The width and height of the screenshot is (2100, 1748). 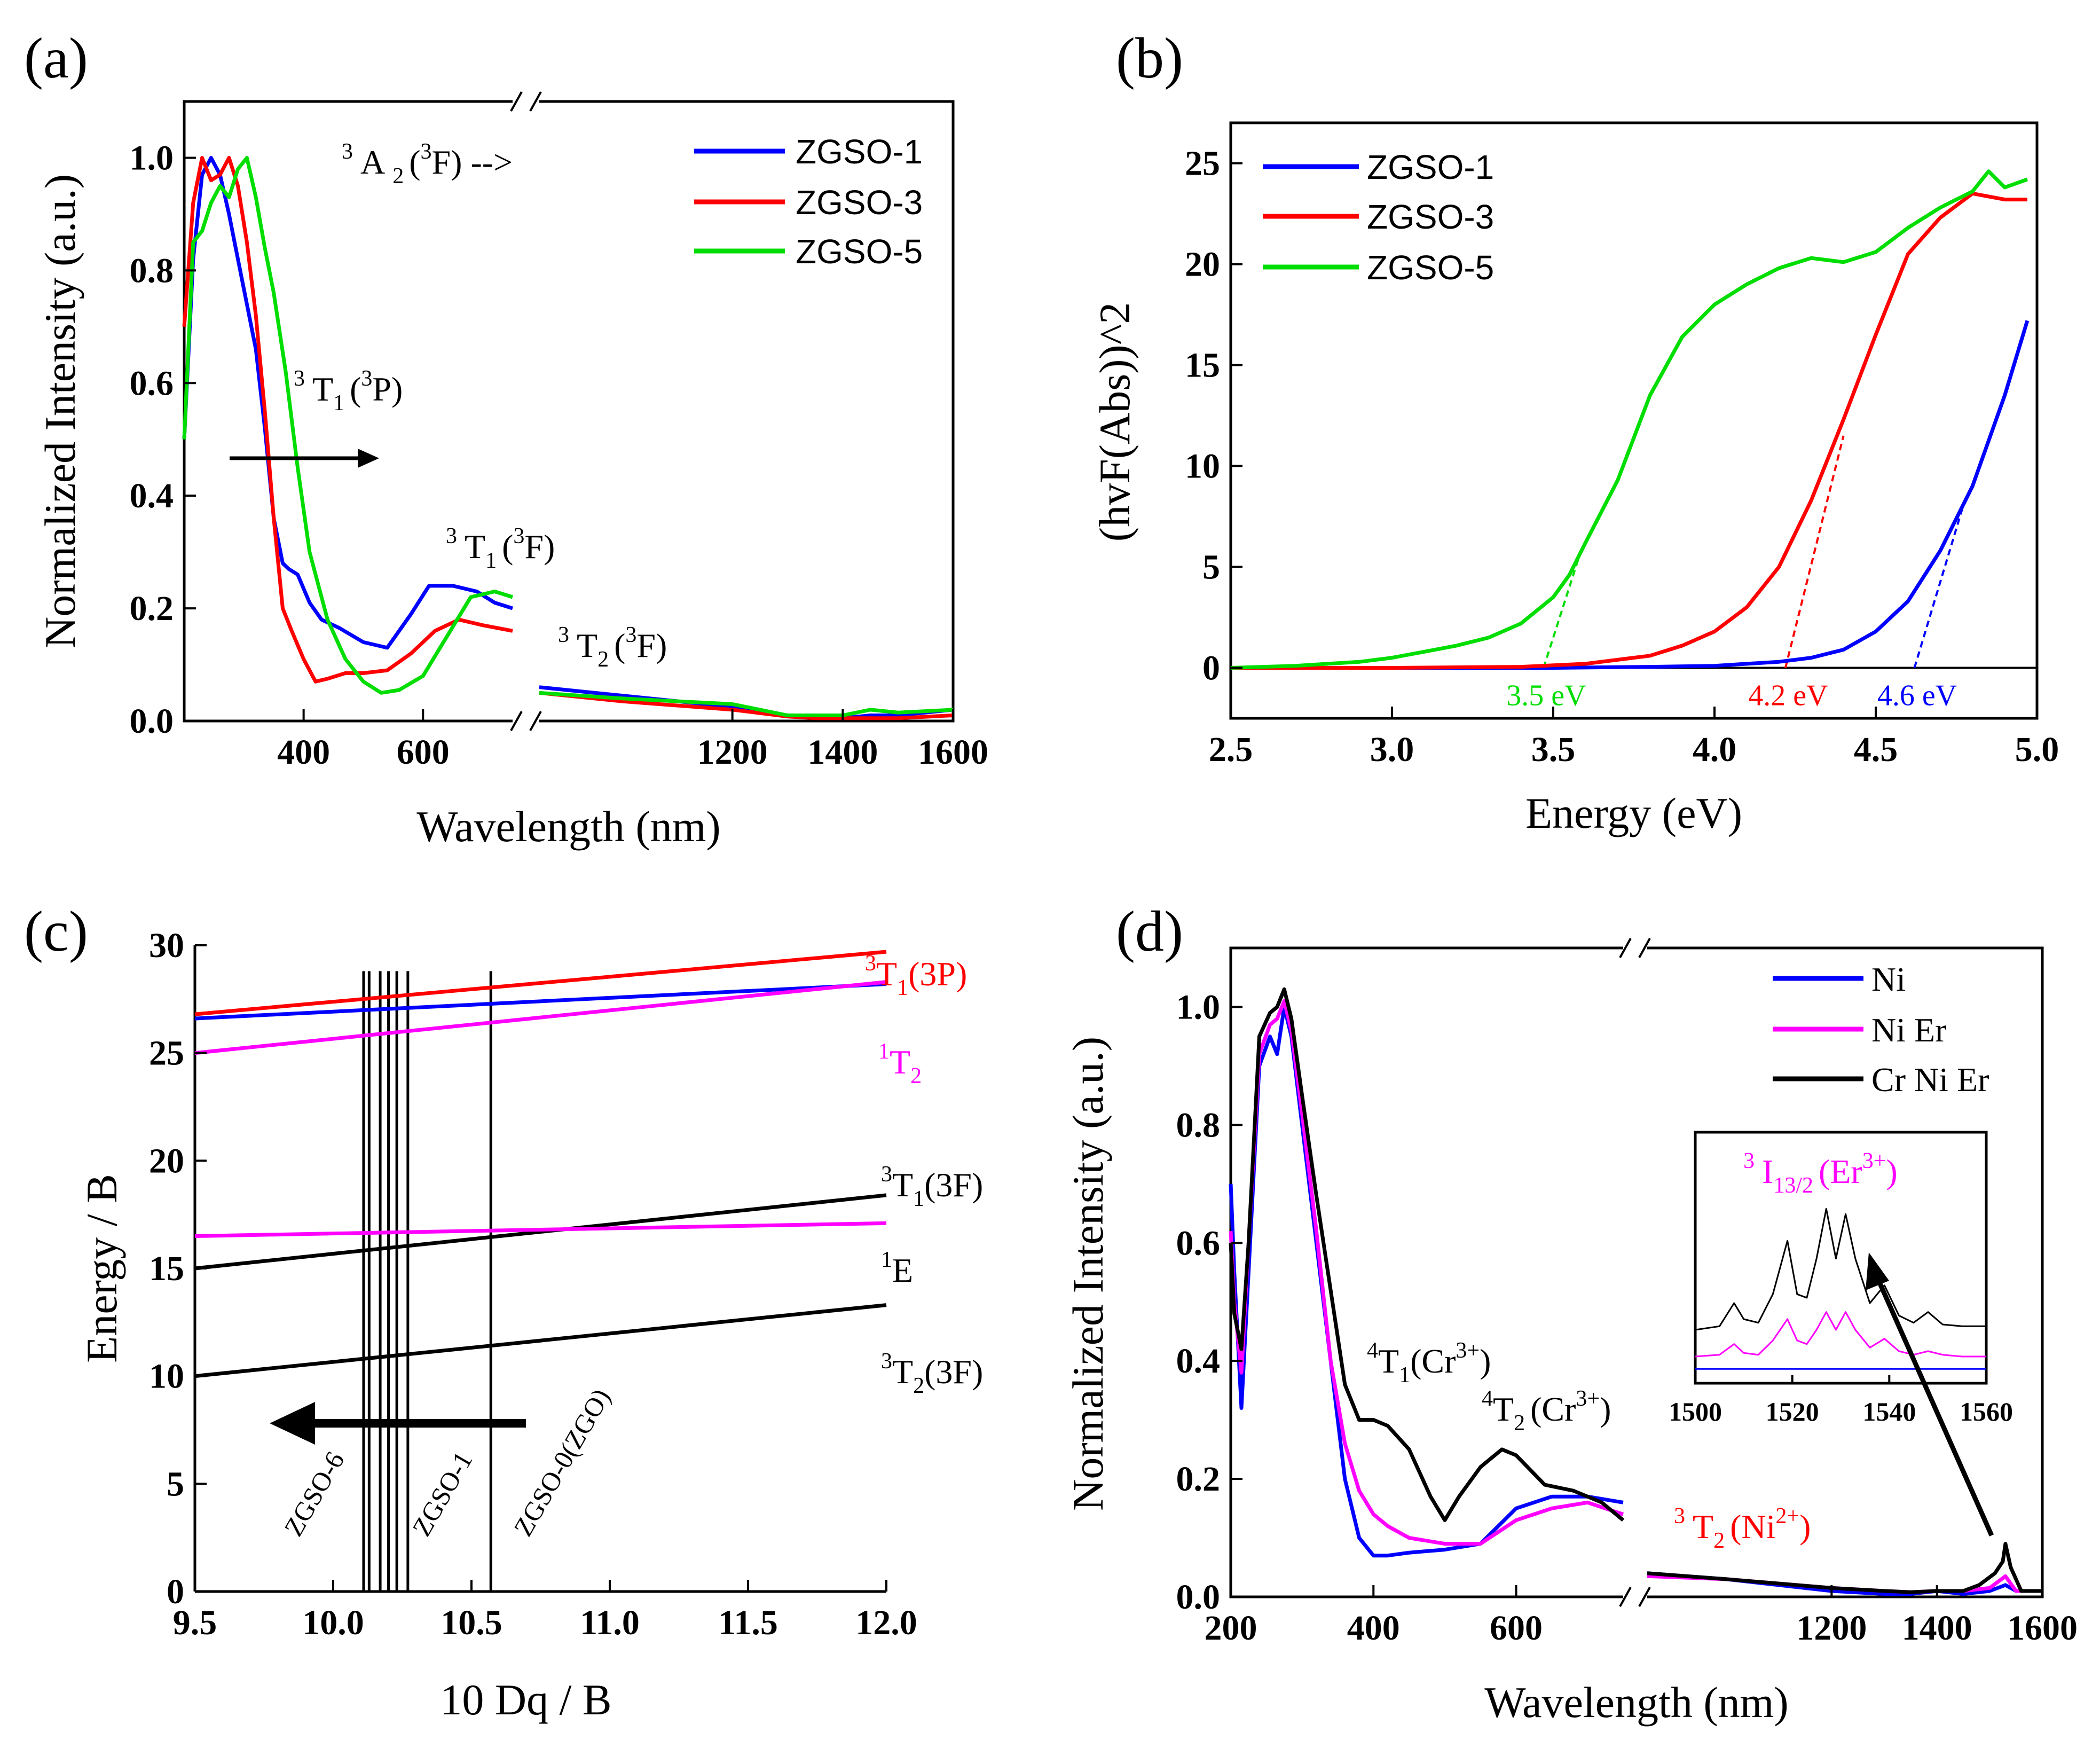 I want to click on level-label-3t1-3f: 3T1(3F), so click(x=932, y=1187).